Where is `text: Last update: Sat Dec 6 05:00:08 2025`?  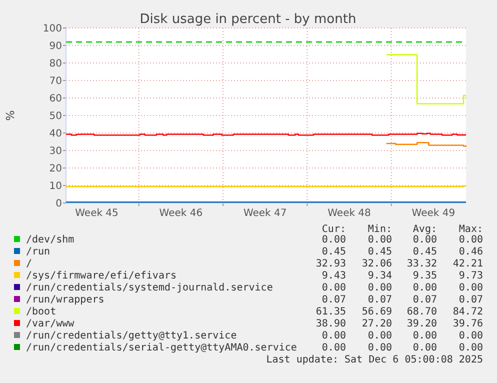
text: Last update: Sat Dec 6 05:00:08 2025 is located at coordinates (374, 360).